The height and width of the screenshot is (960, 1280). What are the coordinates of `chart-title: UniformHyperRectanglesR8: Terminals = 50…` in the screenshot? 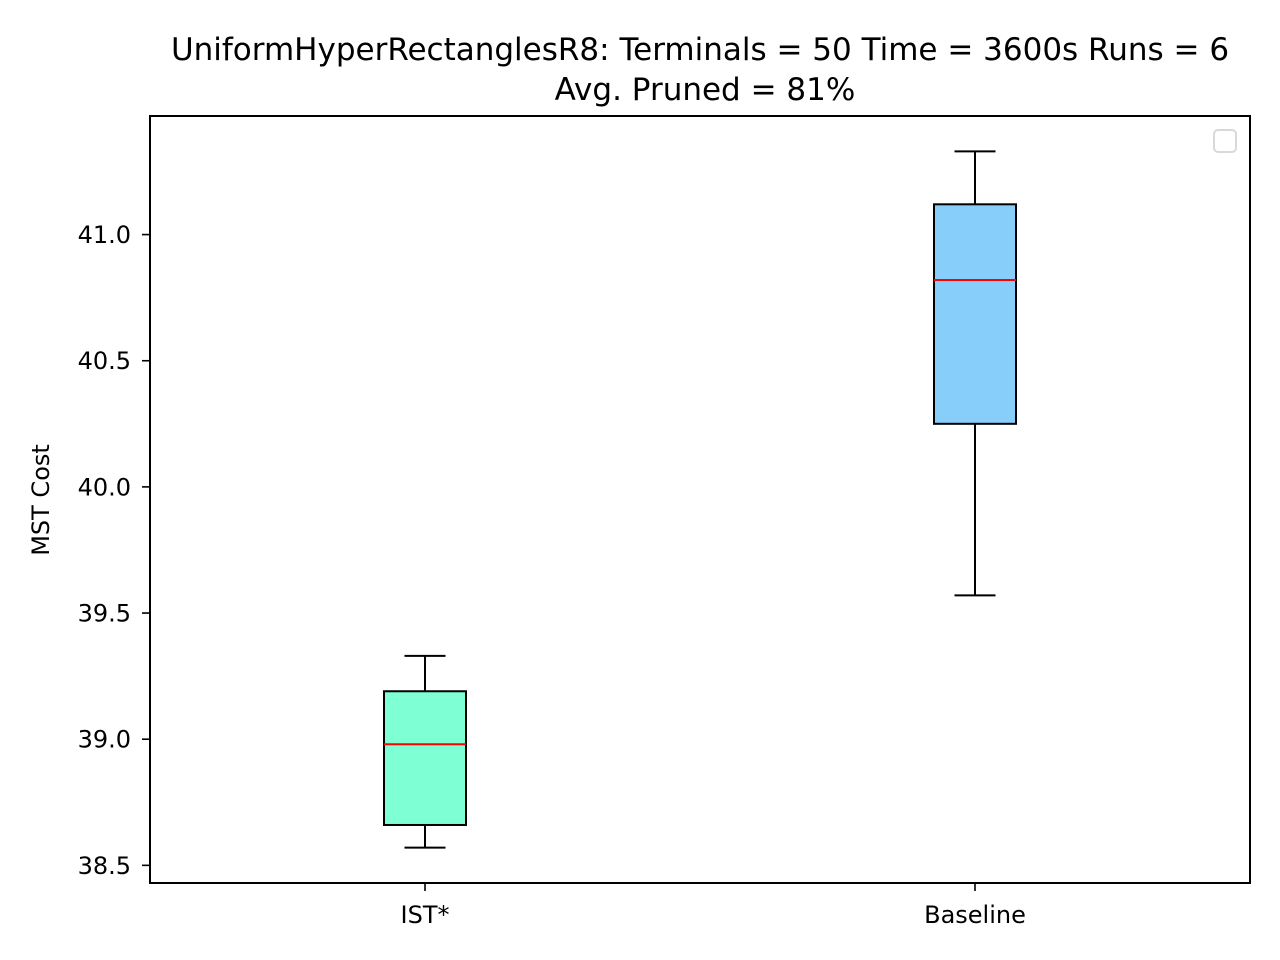 It's located at (700, 50).